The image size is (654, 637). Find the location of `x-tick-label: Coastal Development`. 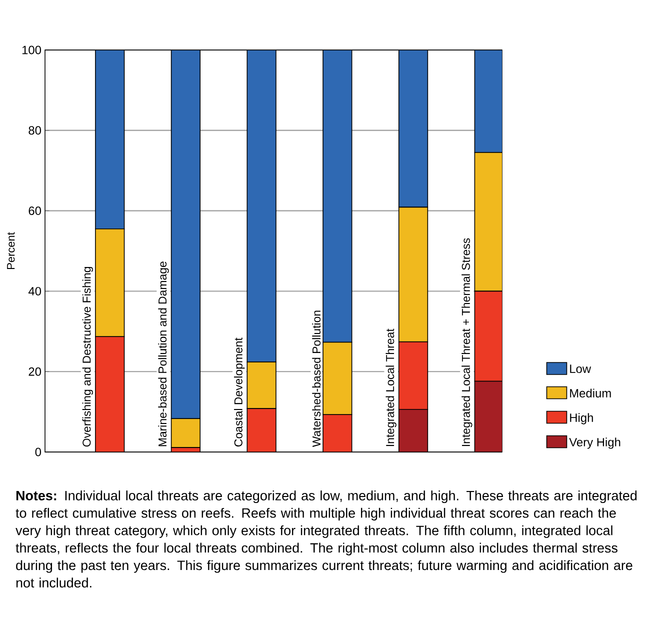

x-tick-label: Coastal Development is located at coordinates (239, 392).